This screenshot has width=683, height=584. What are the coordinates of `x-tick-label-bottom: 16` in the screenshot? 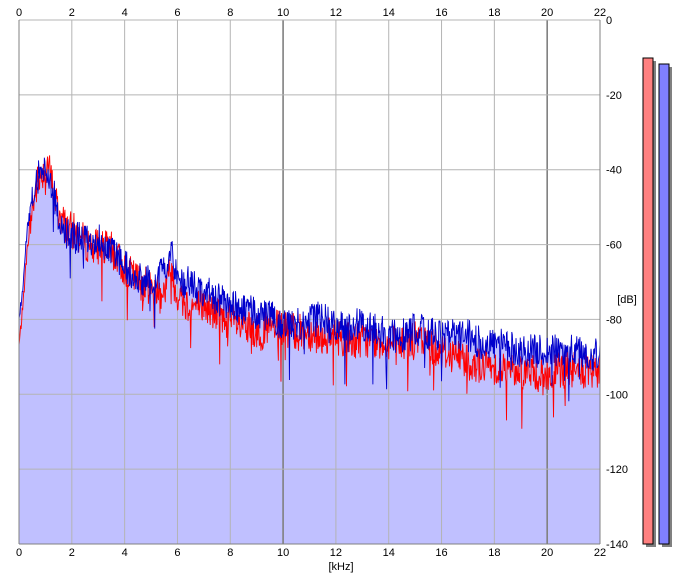 It's located at (441, 553).